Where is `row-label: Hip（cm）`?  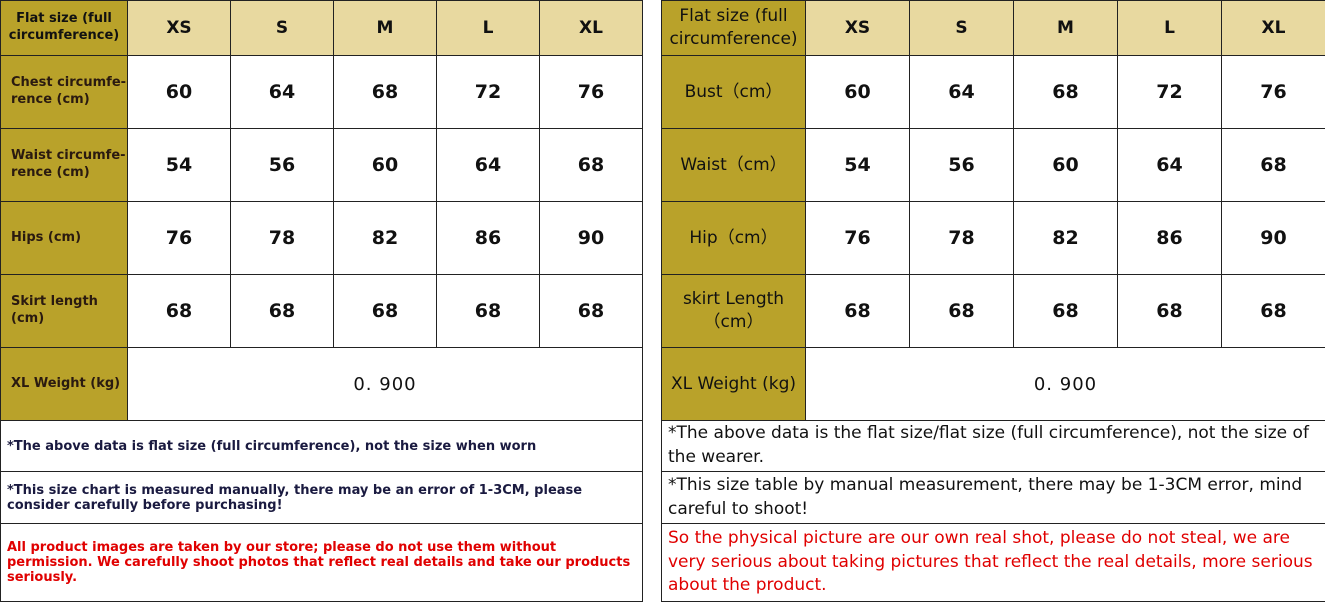
row-label: Hip（cm） is located at coordinates (734, 238).